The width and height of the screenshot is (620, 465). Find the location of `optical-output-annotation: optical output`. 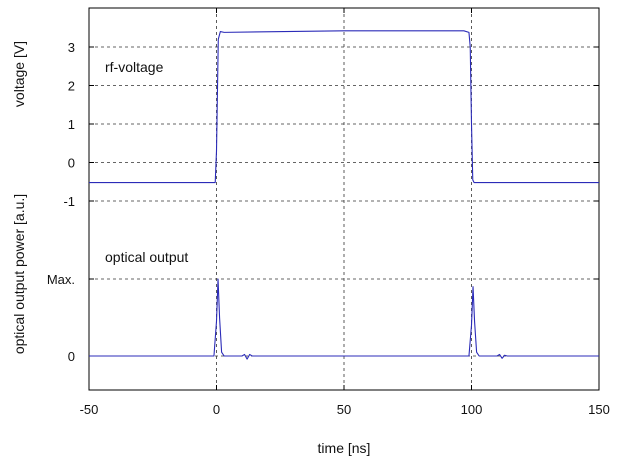

optical-output-annotation: optical output is located at coordinates (146, 257).